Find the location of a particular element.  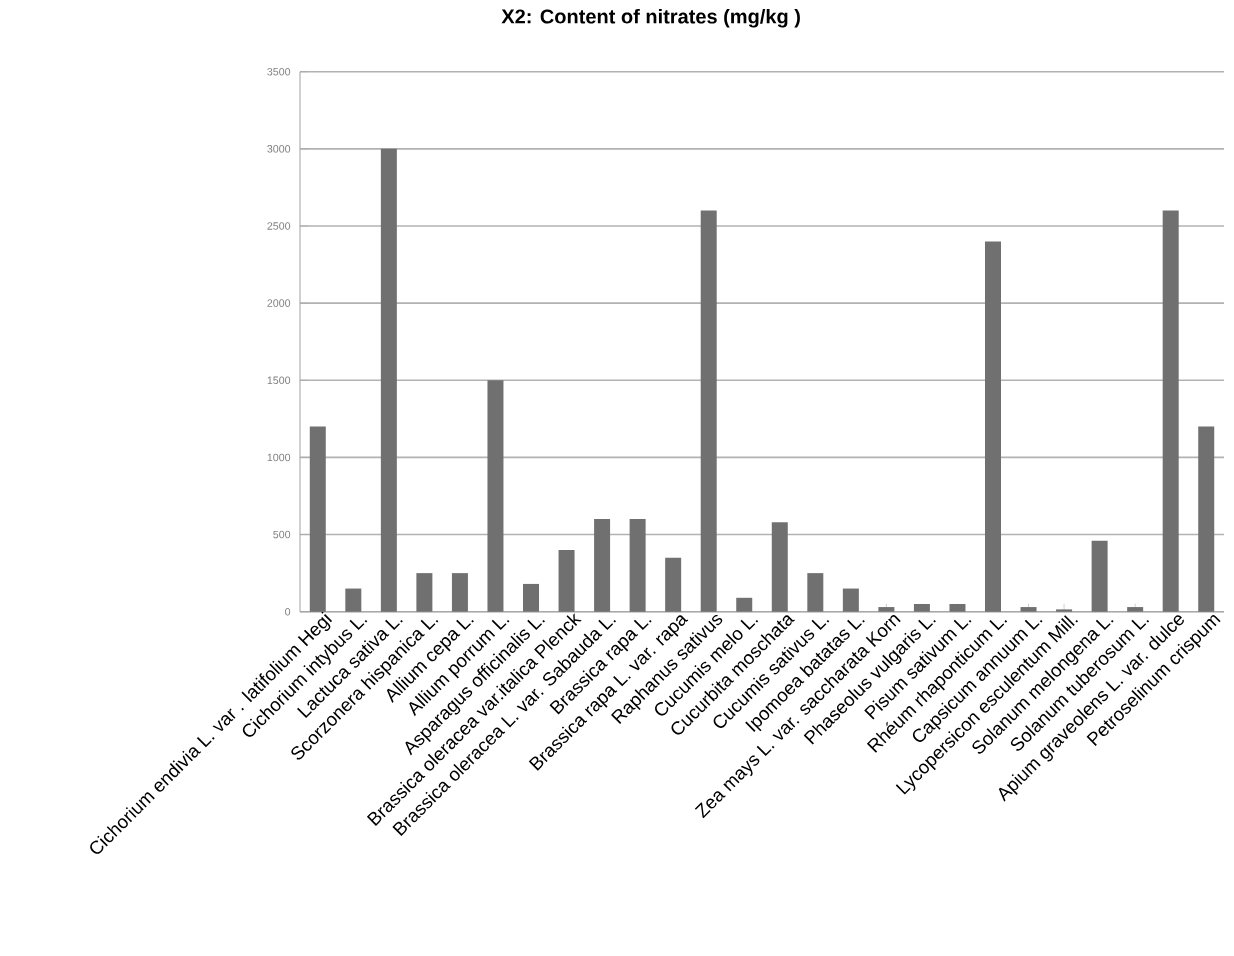

chart-title: X2: Content of nitrates (mg/kg ) is located at coordinates (650, 18).